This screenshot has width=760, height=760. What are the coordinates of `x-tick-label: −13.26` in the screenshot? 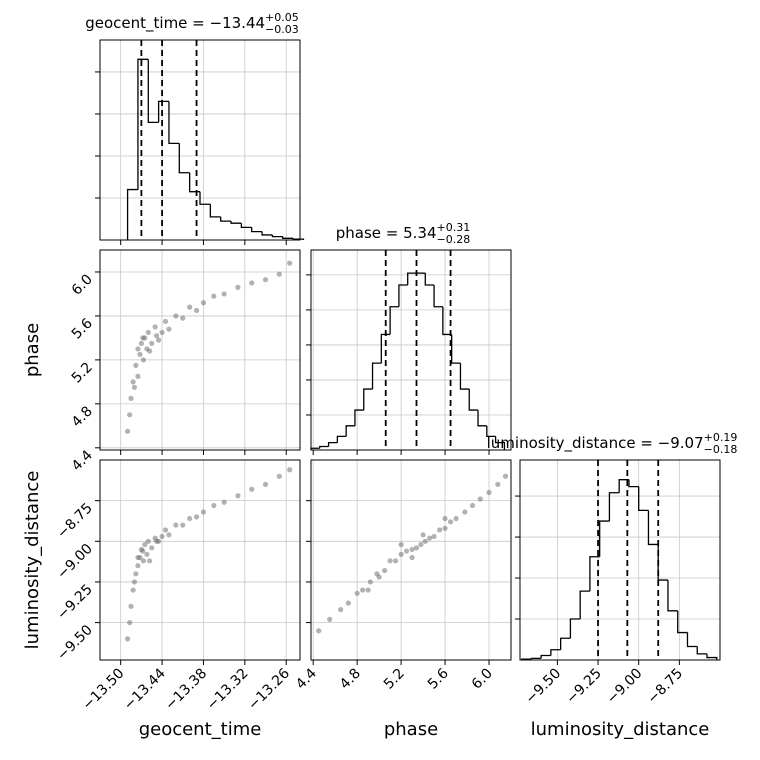 It's located at (269, 689).